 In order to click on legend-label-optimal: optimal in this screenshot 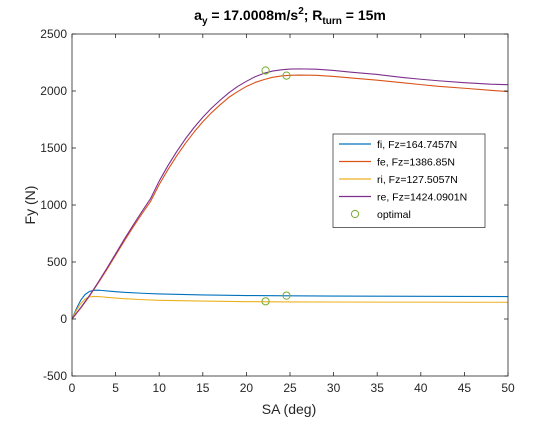, I will do `click(394, 215)`.